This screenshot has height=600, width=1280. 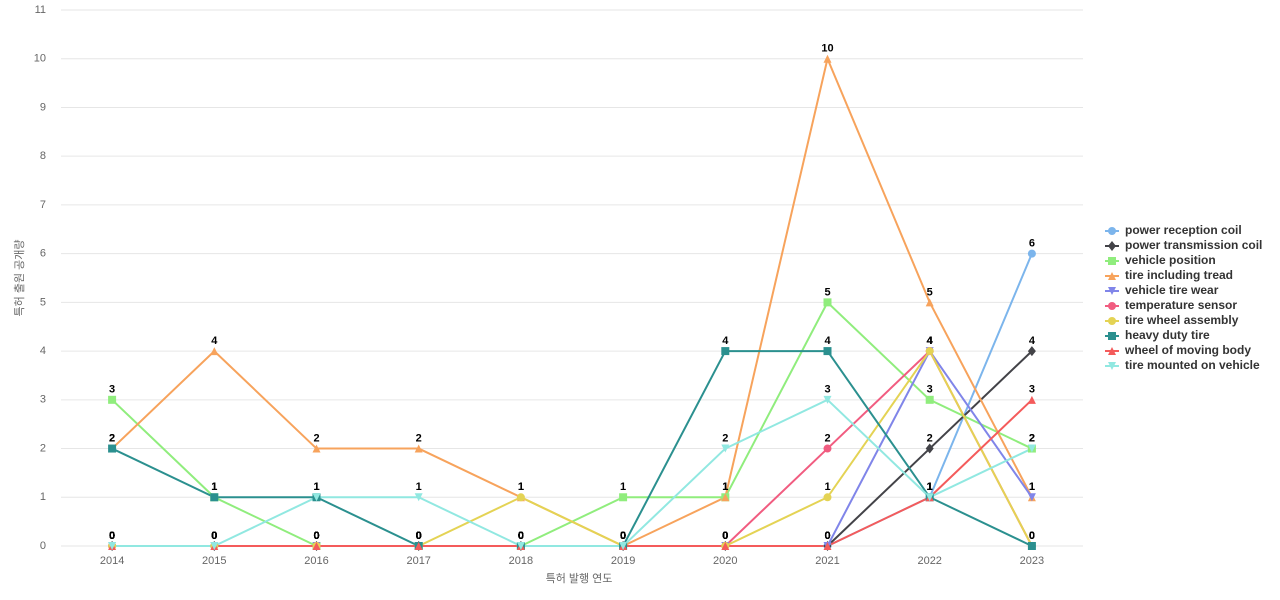 I want to click on legend-label: temperature sensor, so click(x=1181, y=305).